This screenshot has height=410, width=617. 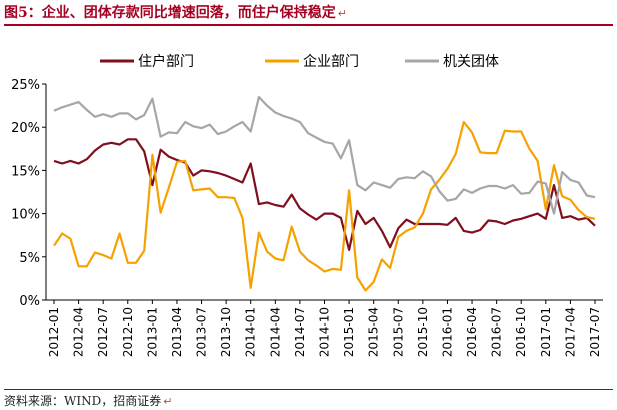 I want to click on x-tick-label: 2014-01, so click(x=251, y=332).